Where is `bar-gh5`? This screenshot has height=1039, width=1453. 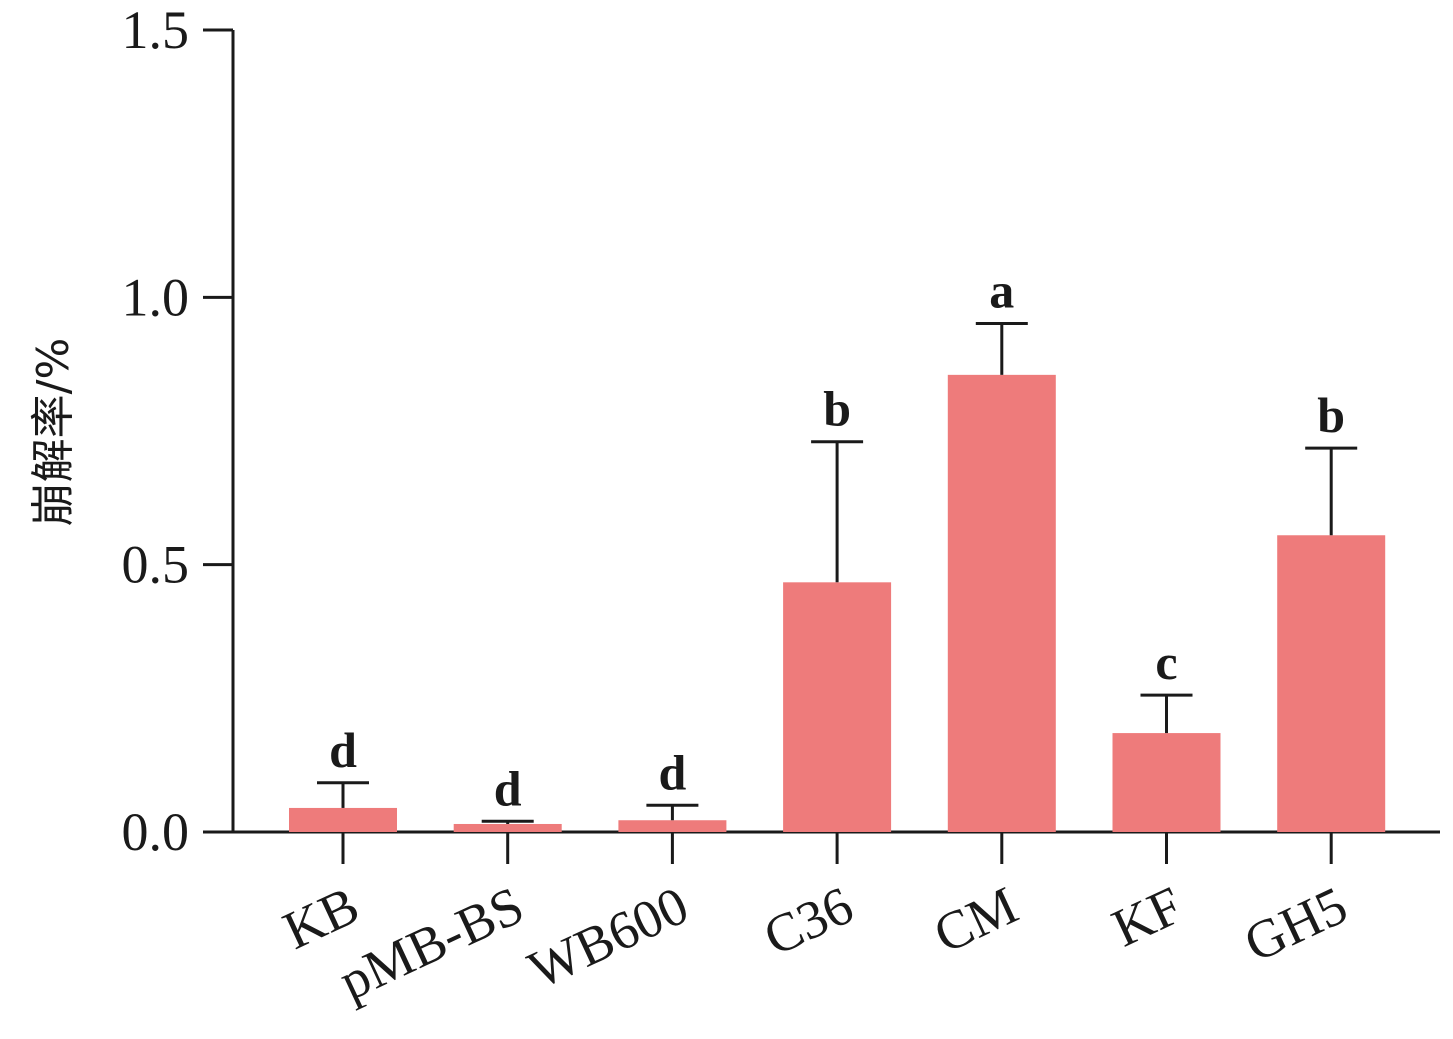 bar-gh5 is located at coordinates (1331, 683).